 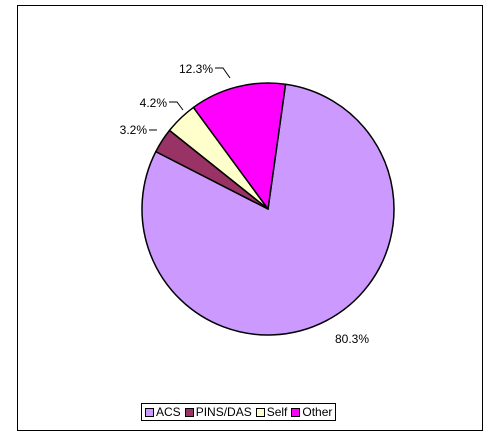 I want to click on legend-item: Self, so click(x=271, y=412).